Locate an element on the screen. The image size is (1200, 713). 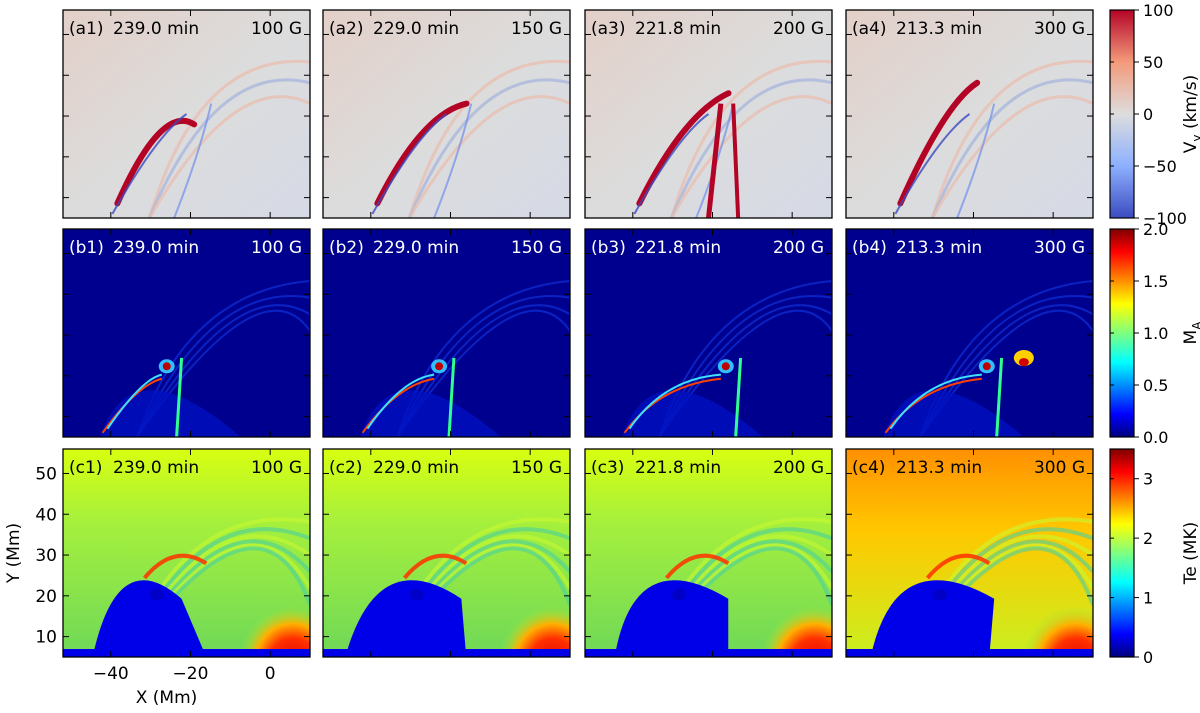
panel-tag: (c4) is located at coordinates (868, 468).